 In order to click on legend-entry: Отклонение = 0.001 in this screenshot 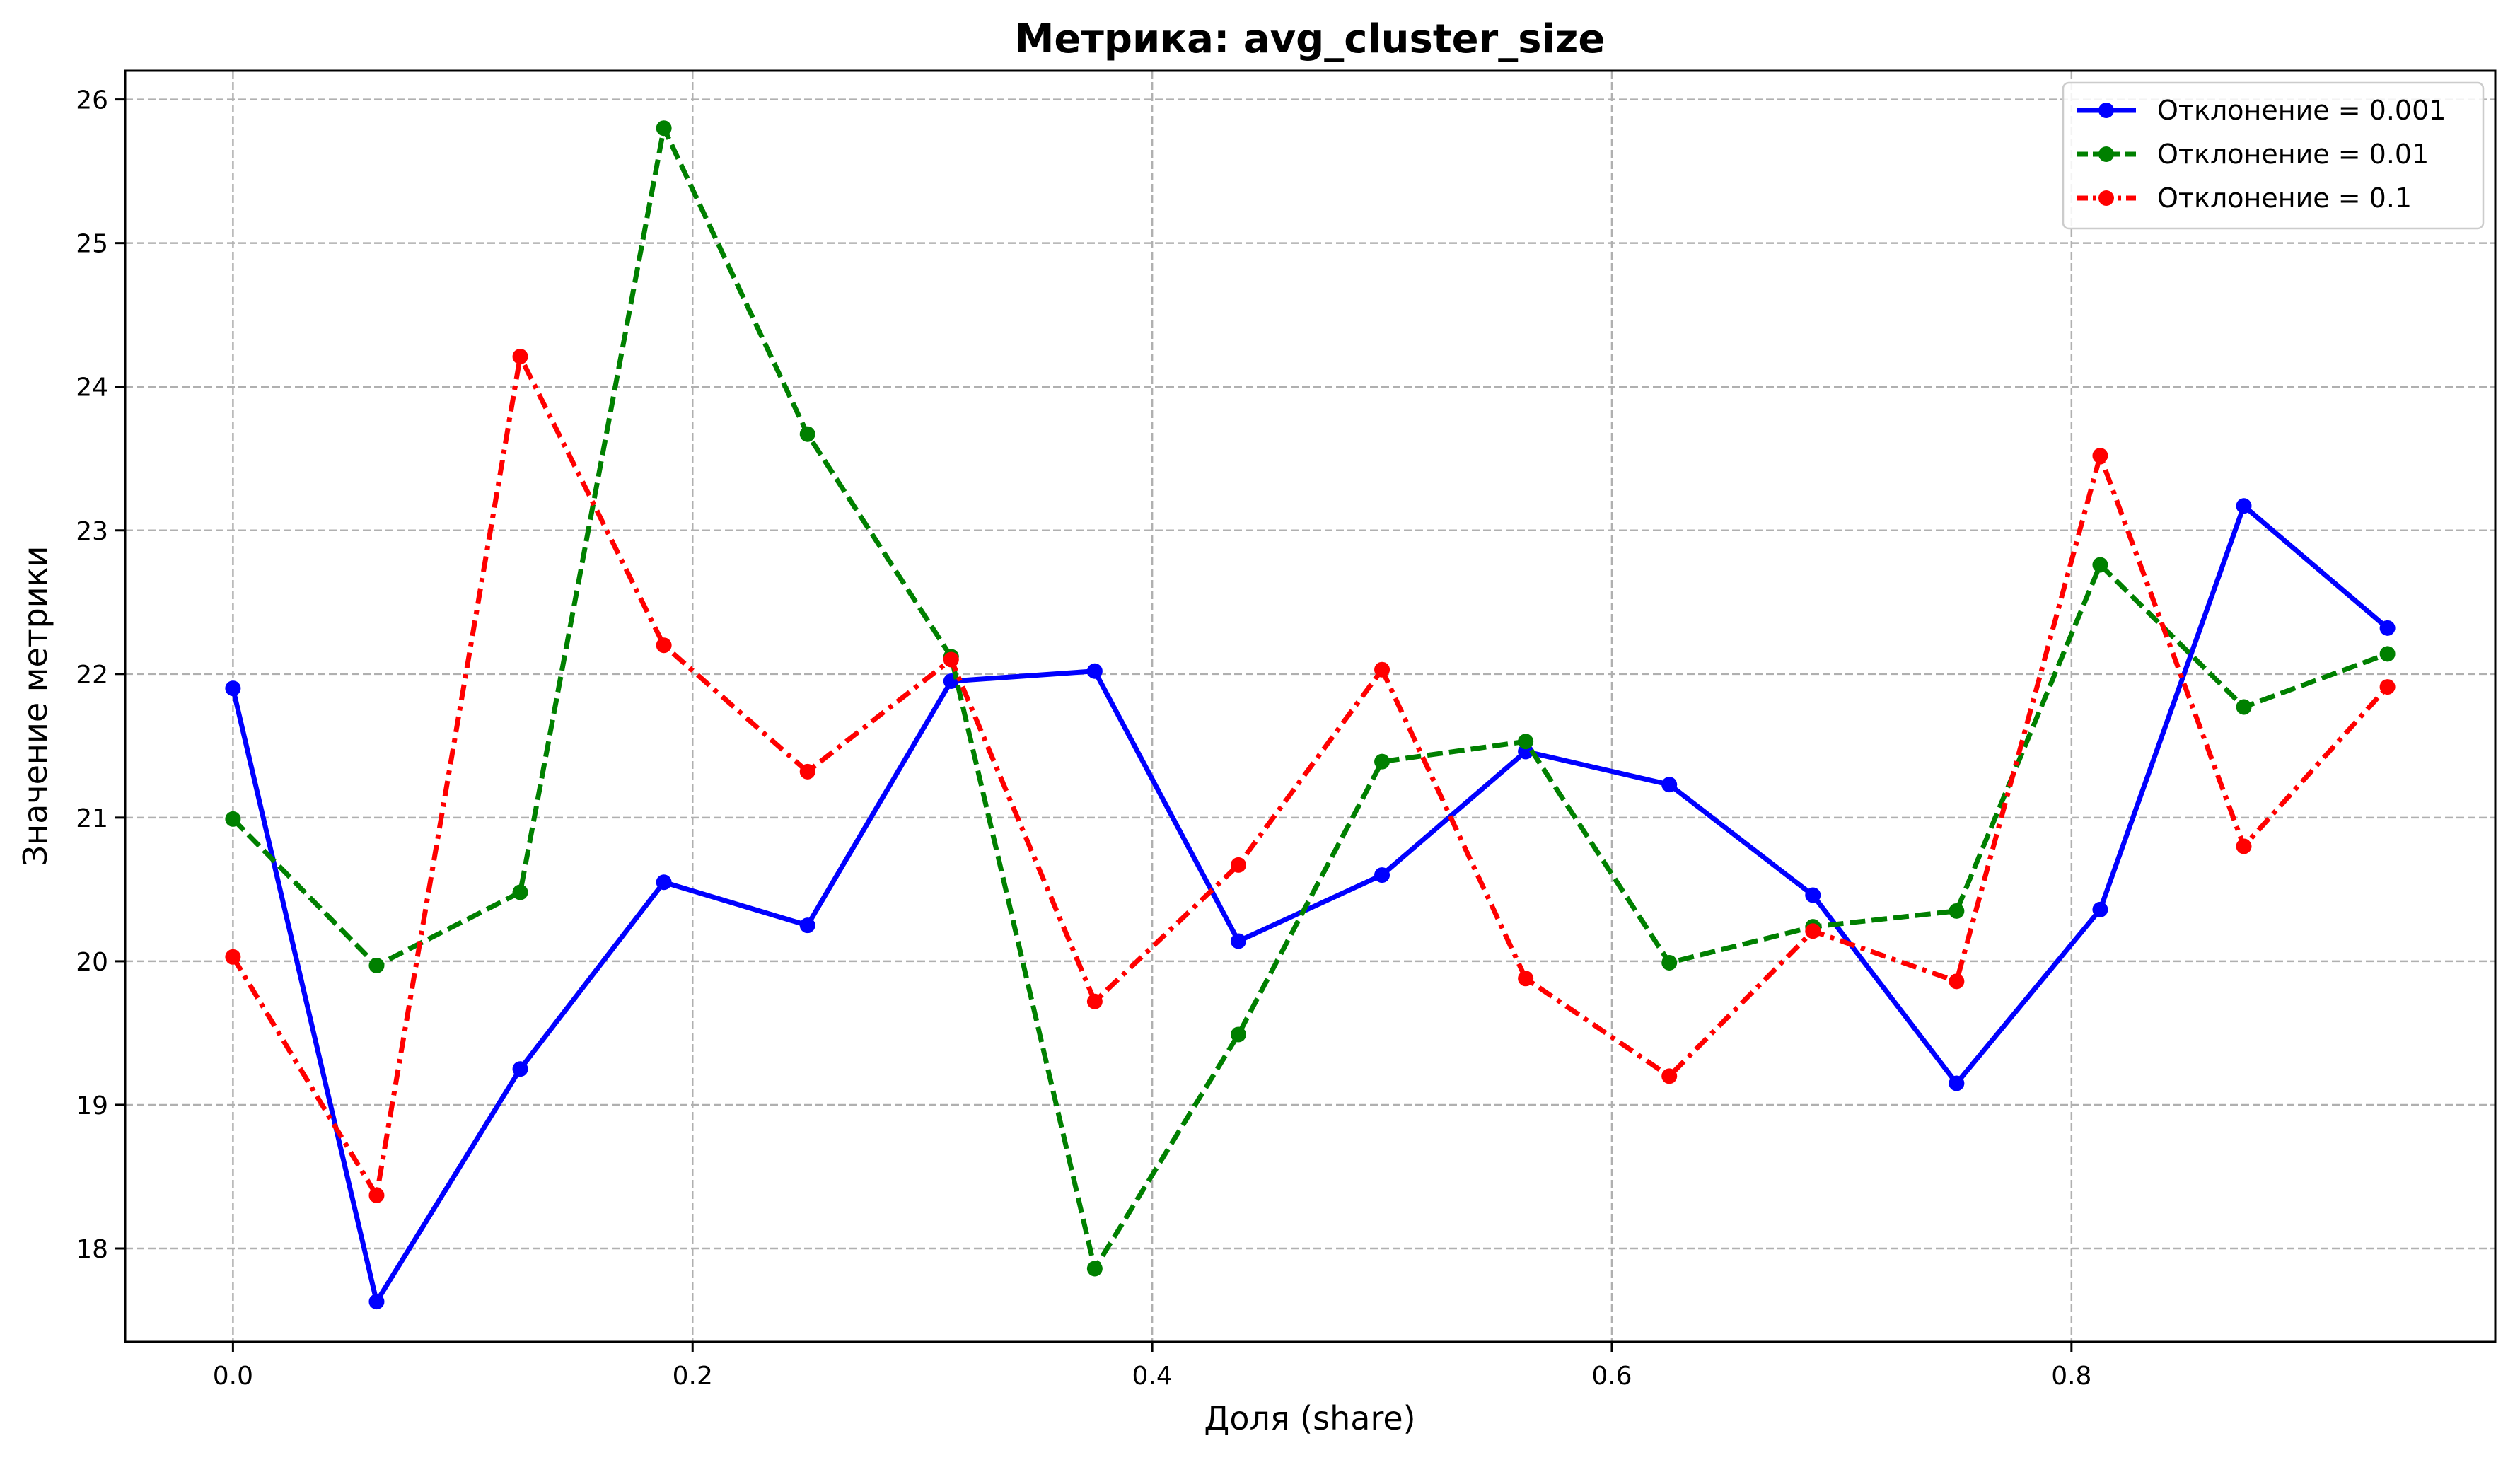, I will do `click(2262, 110)`.